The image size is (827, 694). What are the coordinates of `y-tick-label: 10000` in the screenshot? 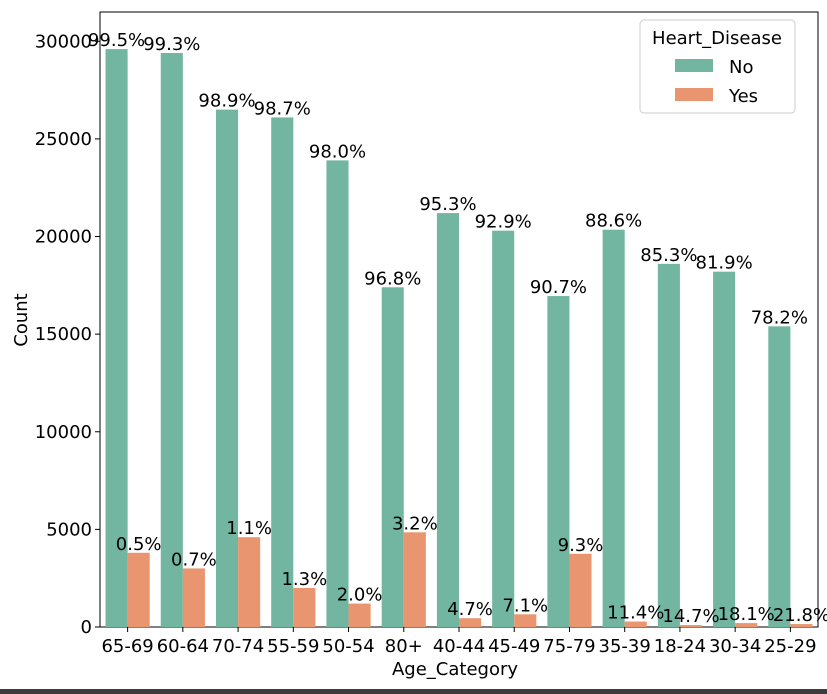 It's located at (63, 432).